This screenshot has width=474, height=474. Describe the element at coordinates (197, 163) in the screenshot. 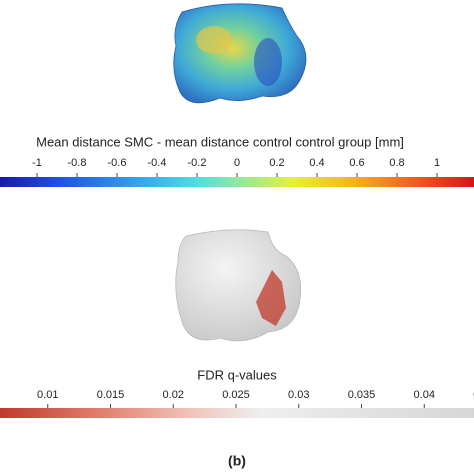

I see `tick-label: -0.2` at that location.